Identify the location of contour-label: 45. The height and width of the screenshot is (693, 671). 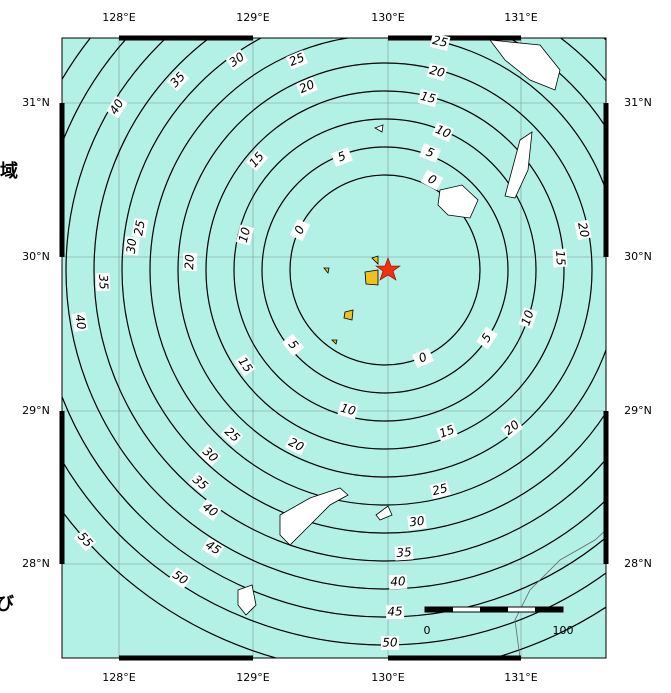
(395, 611).